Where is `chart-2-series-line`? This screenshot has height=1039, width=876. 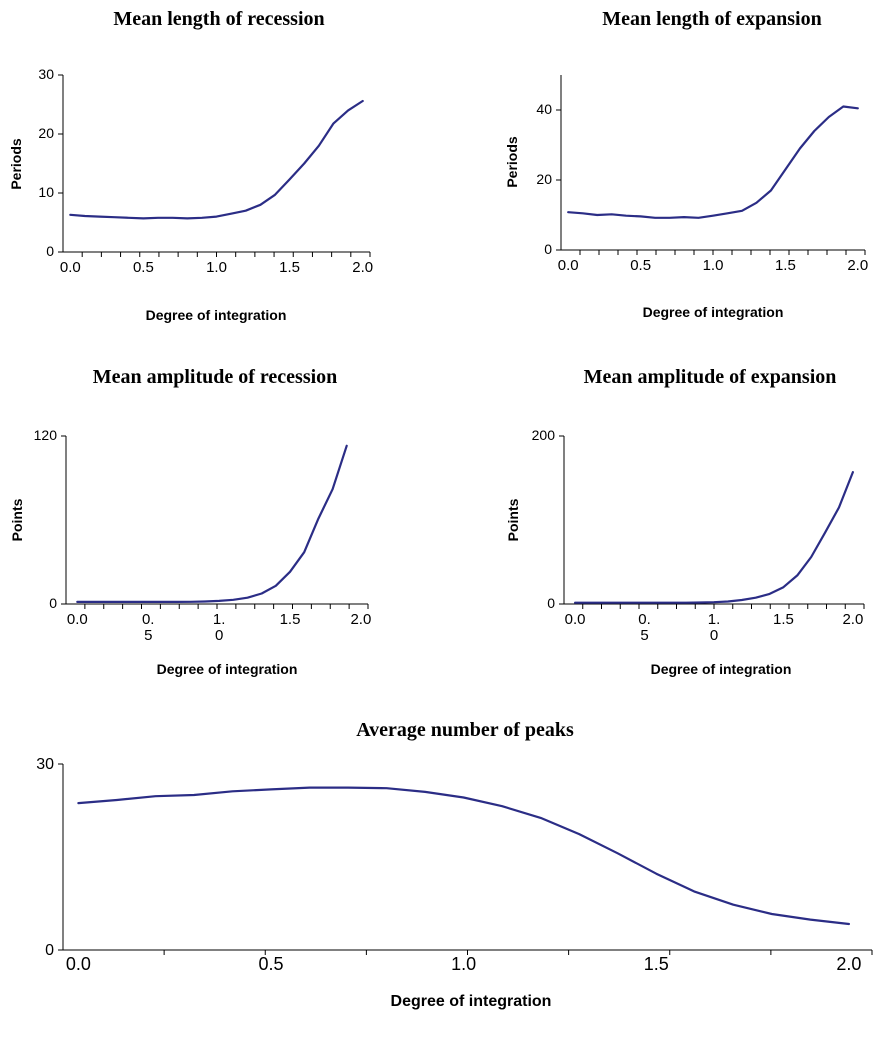 chart-2-series-line is located at coordinates (713, 162).